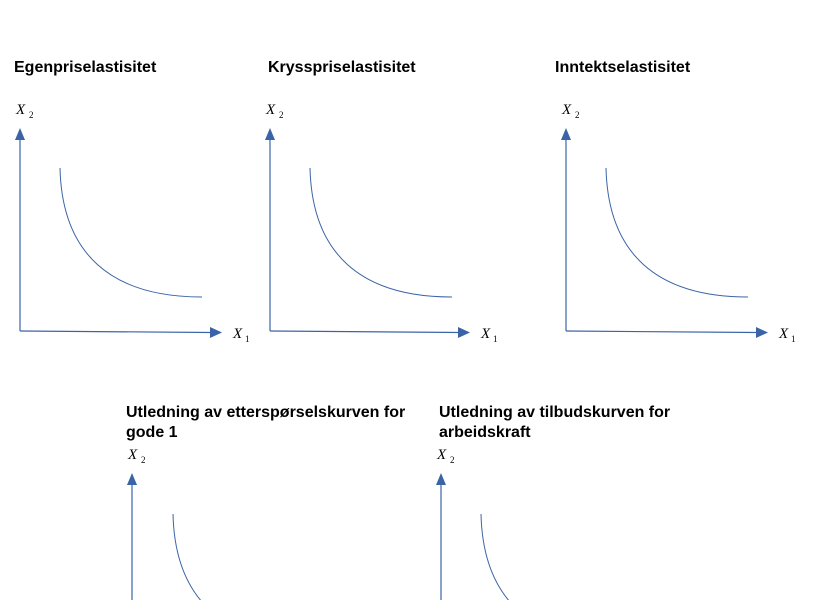 The image size is (815, 600). Describe the element at coordinates (85, 67) in the screenshot. I see `panel-title: Egenpriselastisitet` at that location.